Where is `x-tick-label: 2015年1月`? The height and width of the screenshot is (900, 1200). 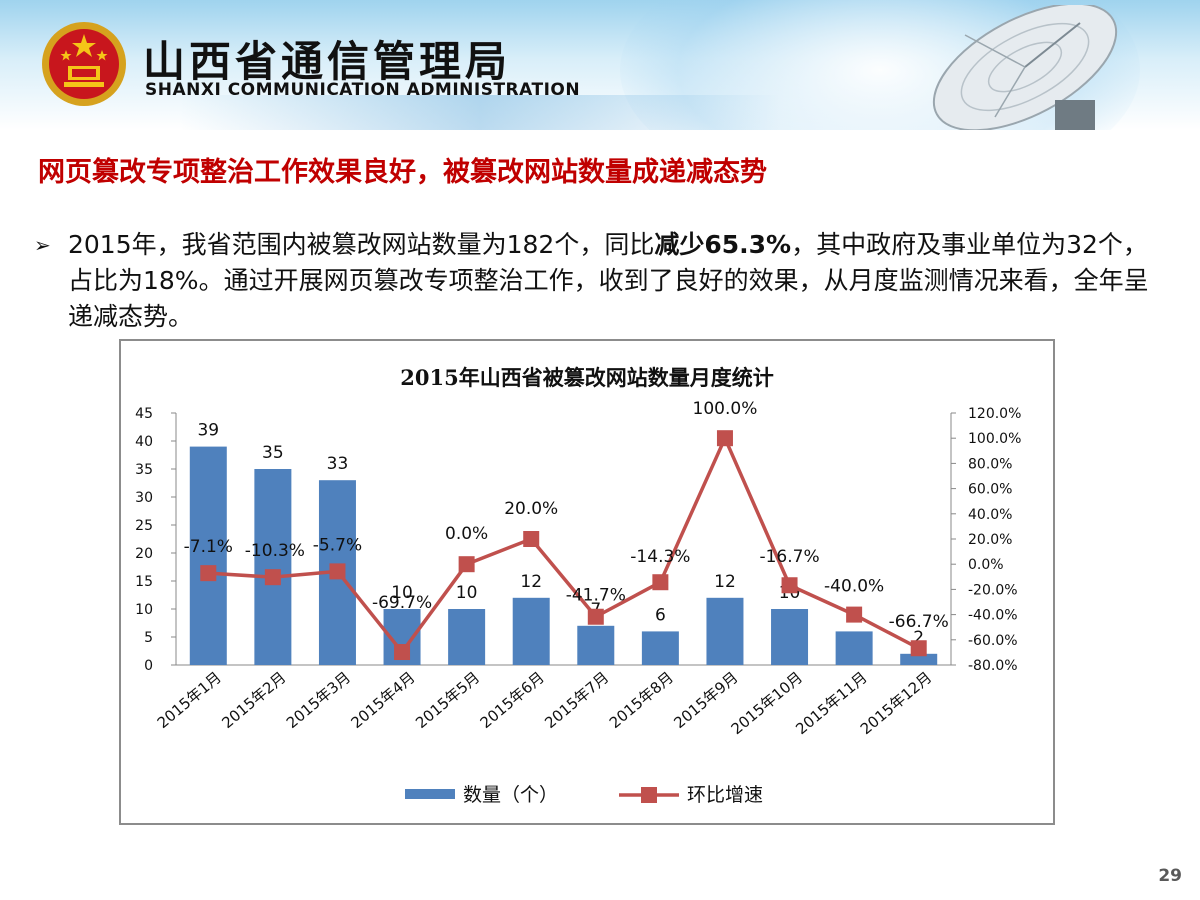
x-tick-label: 2015年1月 is located at coordinates (189, 700).